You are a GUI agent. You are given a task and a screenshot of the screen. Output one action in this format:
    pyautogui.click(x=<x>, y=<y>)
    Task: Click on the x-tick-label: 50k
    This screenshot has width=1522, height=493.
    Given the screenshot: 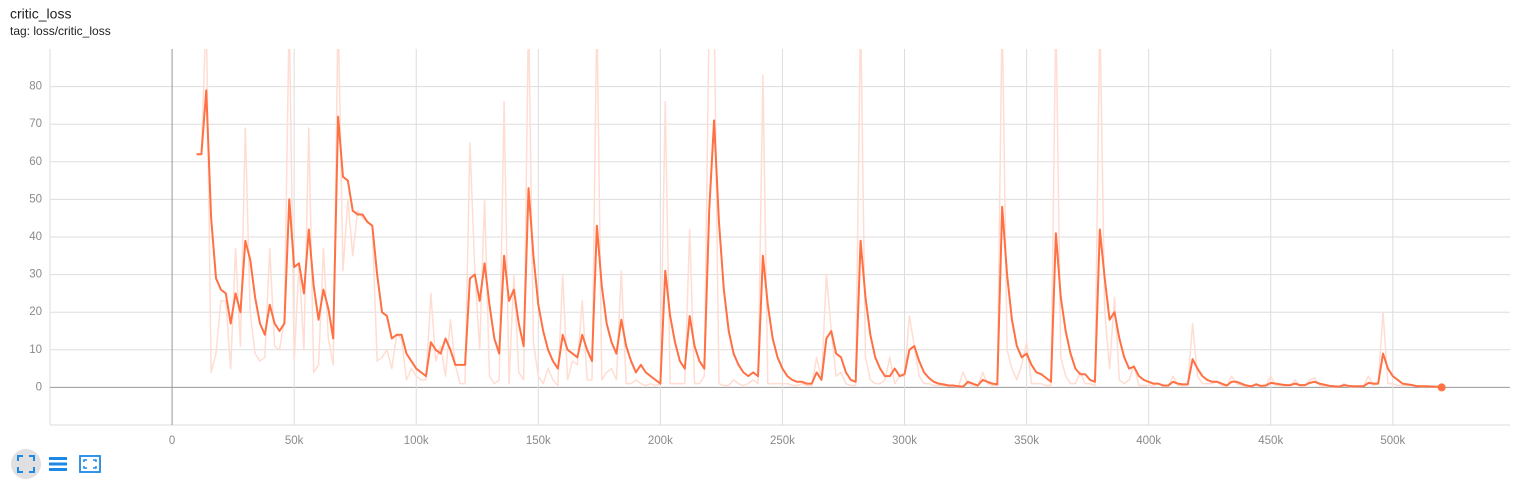 What is the action you would take?
    pyautogui.click(x=294, y=441)
    